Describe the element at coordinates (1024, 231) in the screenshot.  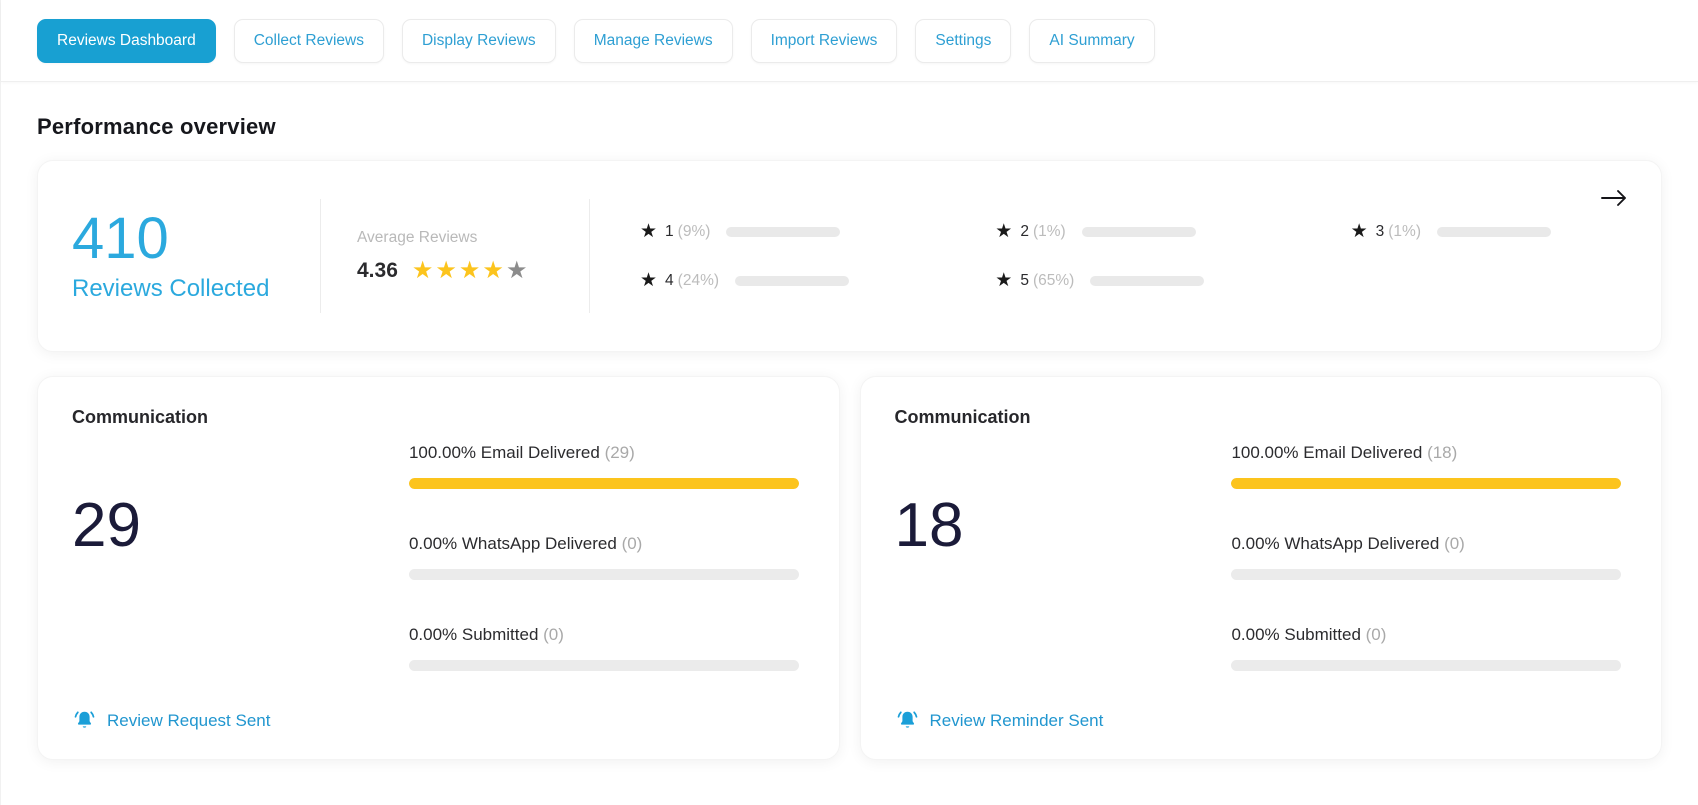
I see `rating-star-count: 2` at that location.